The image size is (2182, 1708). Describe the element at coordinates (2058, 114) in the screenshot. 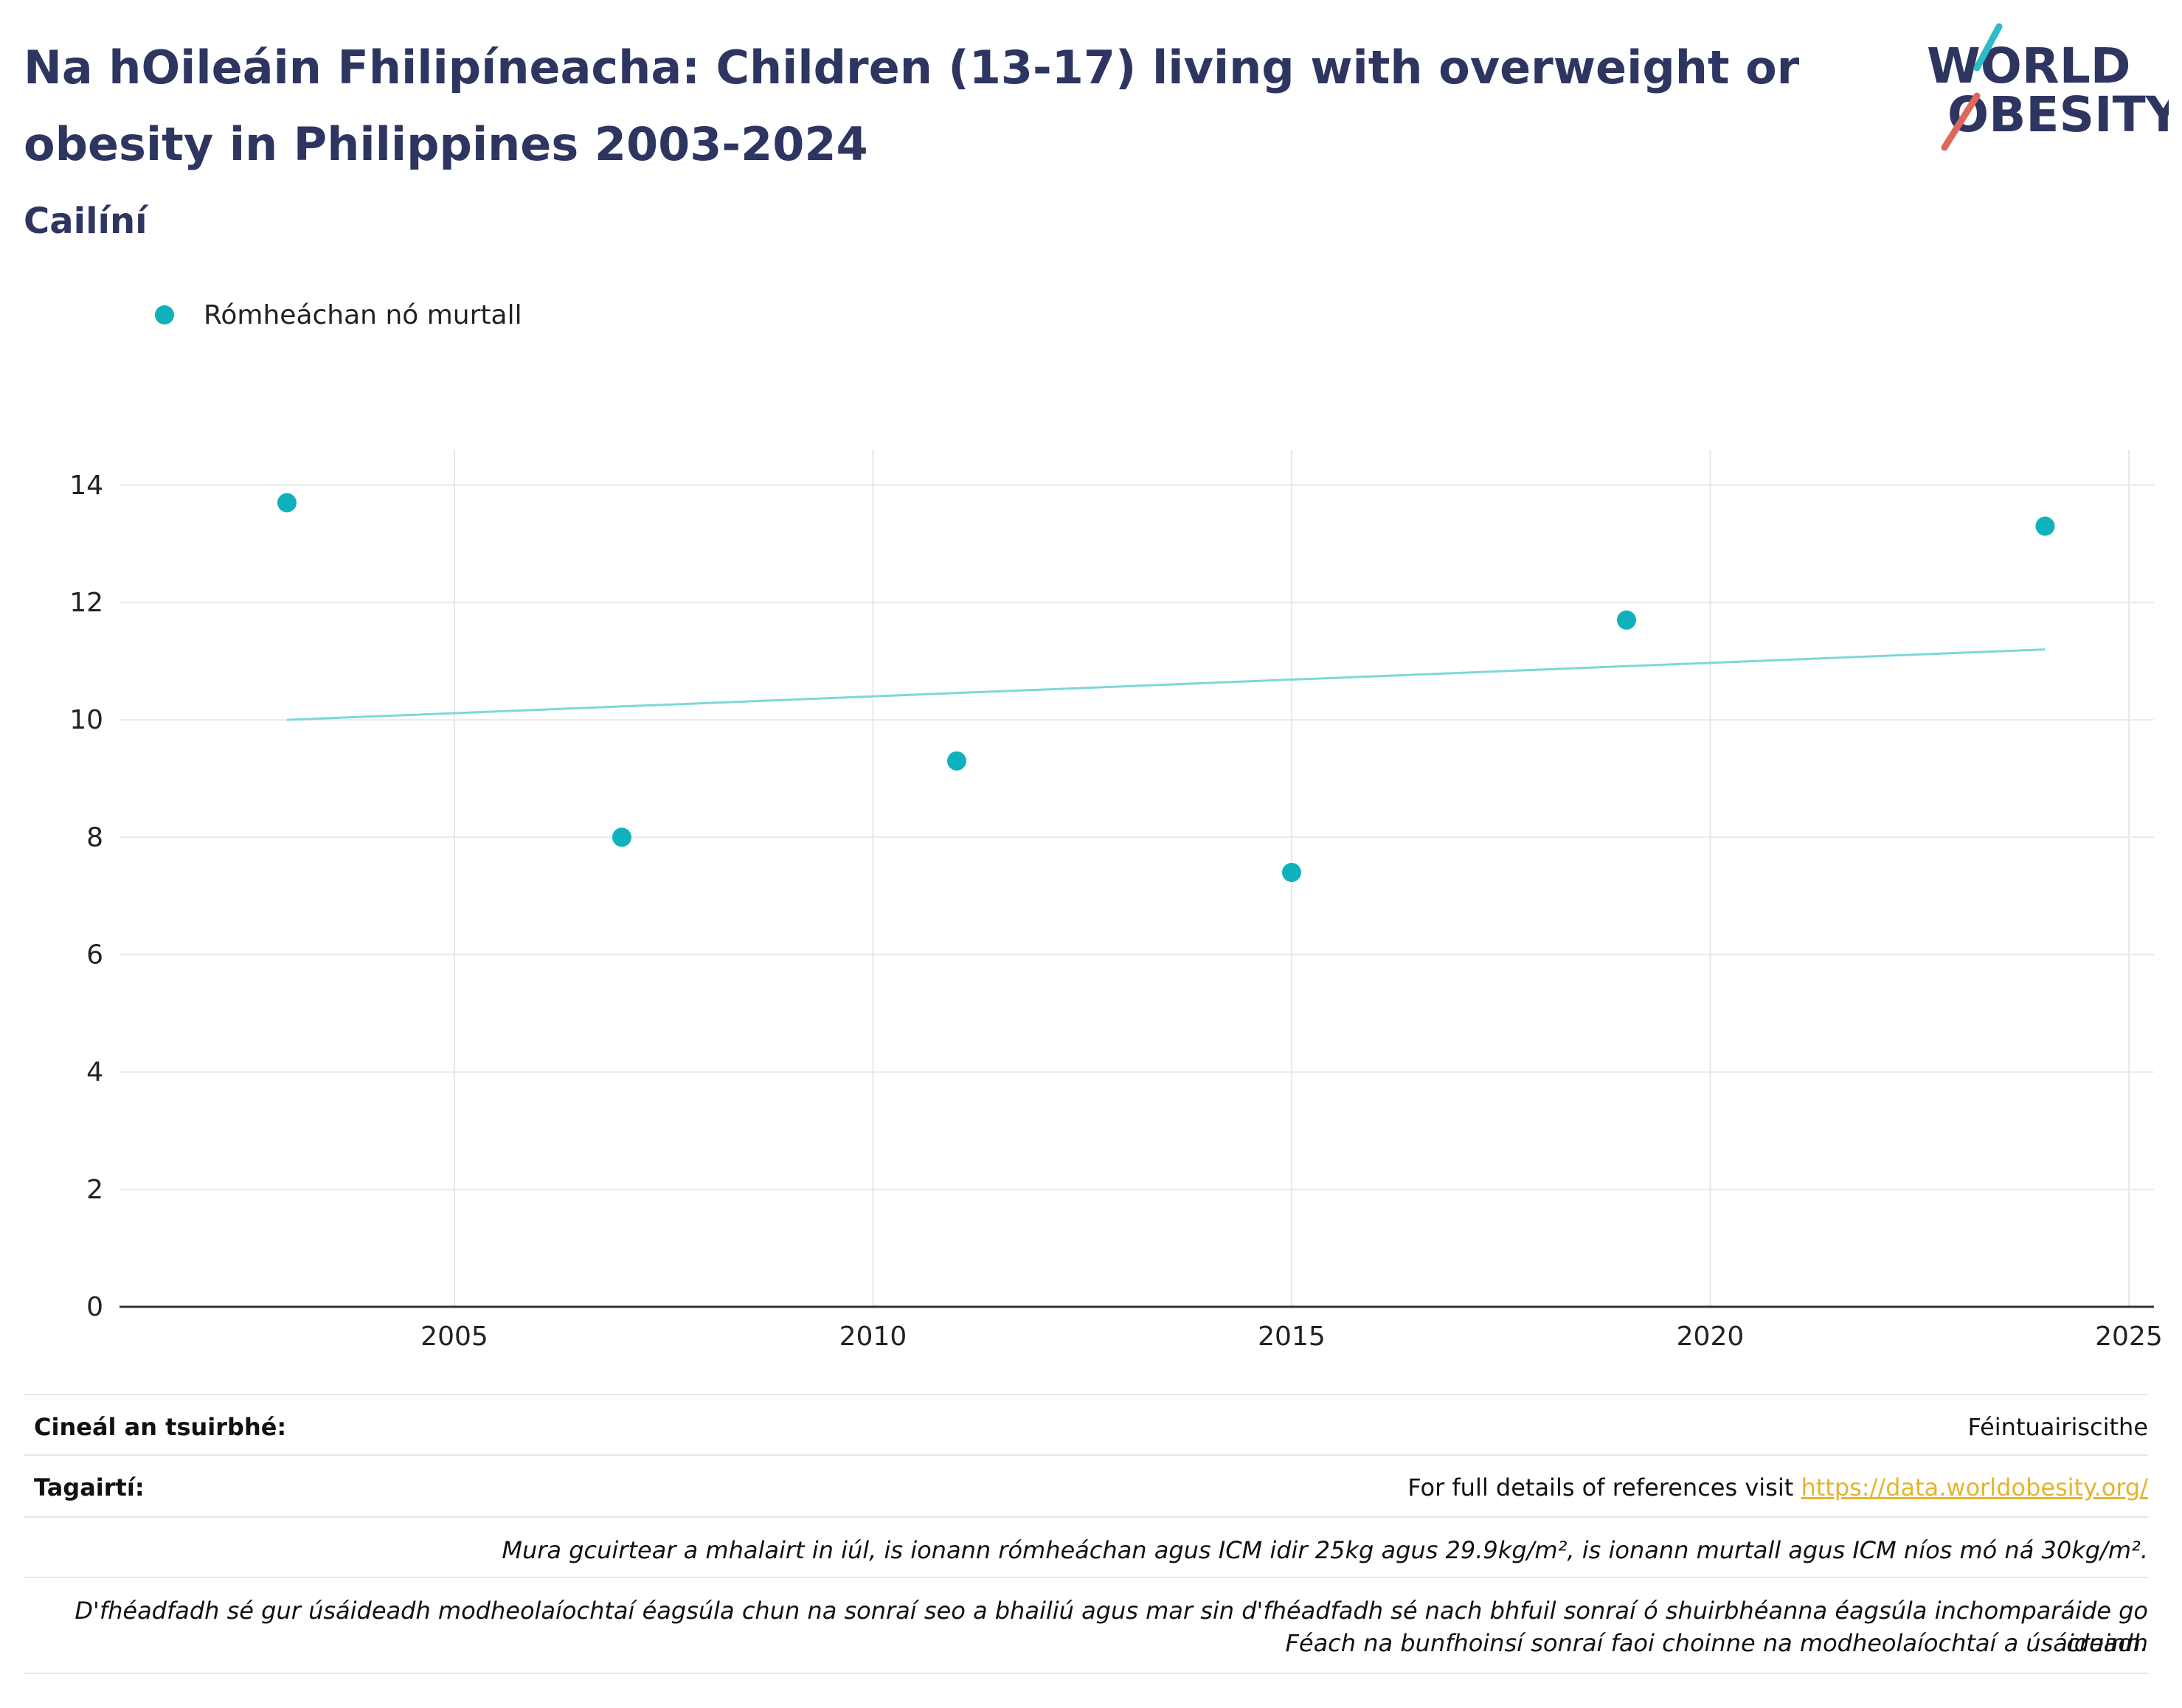

I see `logo-line2: OBESITY` at that location.